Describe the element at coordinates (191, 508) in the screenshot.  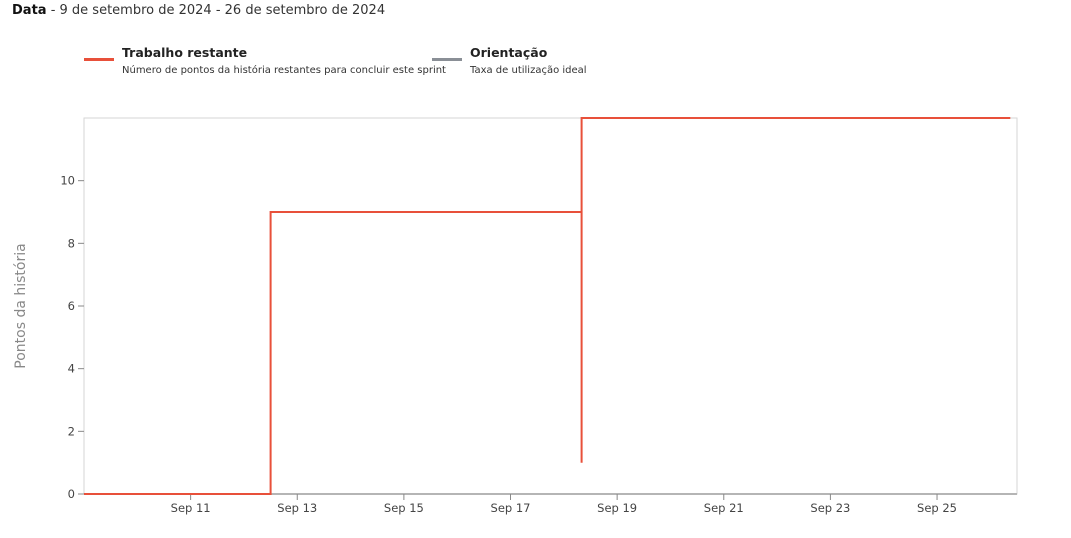
I see `x-tick-label: Sep 11` at that location.